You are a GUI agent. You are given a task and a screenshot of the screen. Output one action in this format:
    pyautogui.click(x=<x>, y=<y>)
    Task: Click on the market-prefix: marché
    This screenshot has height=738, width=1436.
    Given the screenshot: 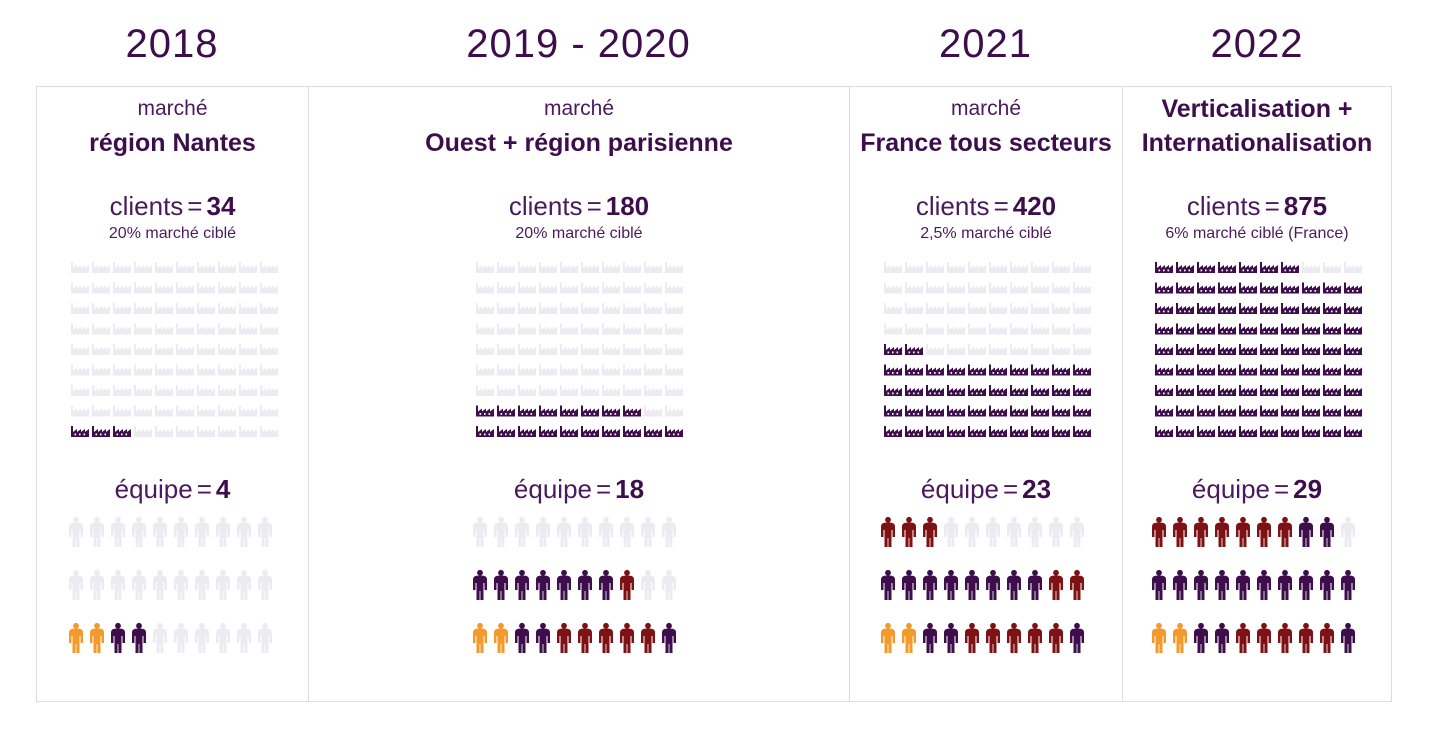 What is the action you would take?
    pyautogui.click(x=172, y=108)
    